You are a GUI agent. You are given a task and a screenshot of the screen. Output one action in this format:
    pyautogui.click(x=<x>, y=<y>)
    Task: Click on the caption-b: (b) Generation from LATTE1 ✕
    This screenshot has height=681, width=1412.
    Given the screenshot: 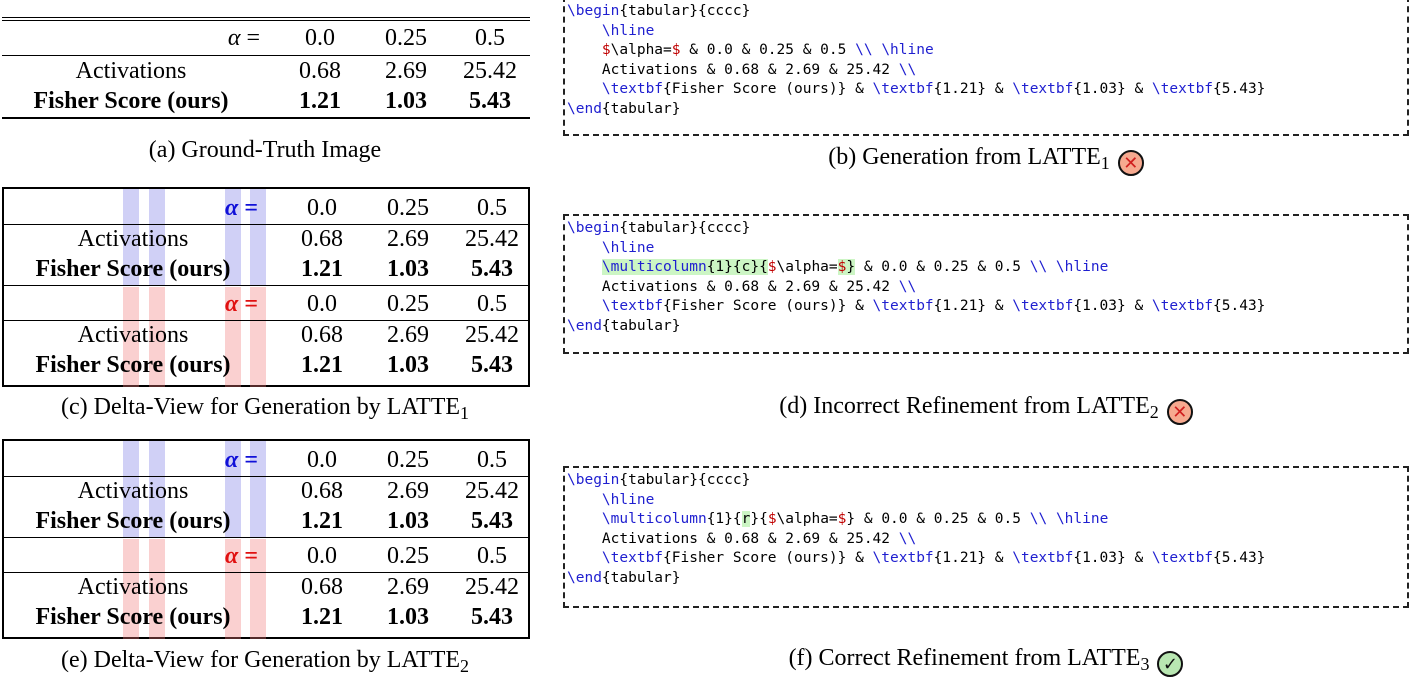 What is the action you would take?
    pyautogui.click(x=986, y=160)
    